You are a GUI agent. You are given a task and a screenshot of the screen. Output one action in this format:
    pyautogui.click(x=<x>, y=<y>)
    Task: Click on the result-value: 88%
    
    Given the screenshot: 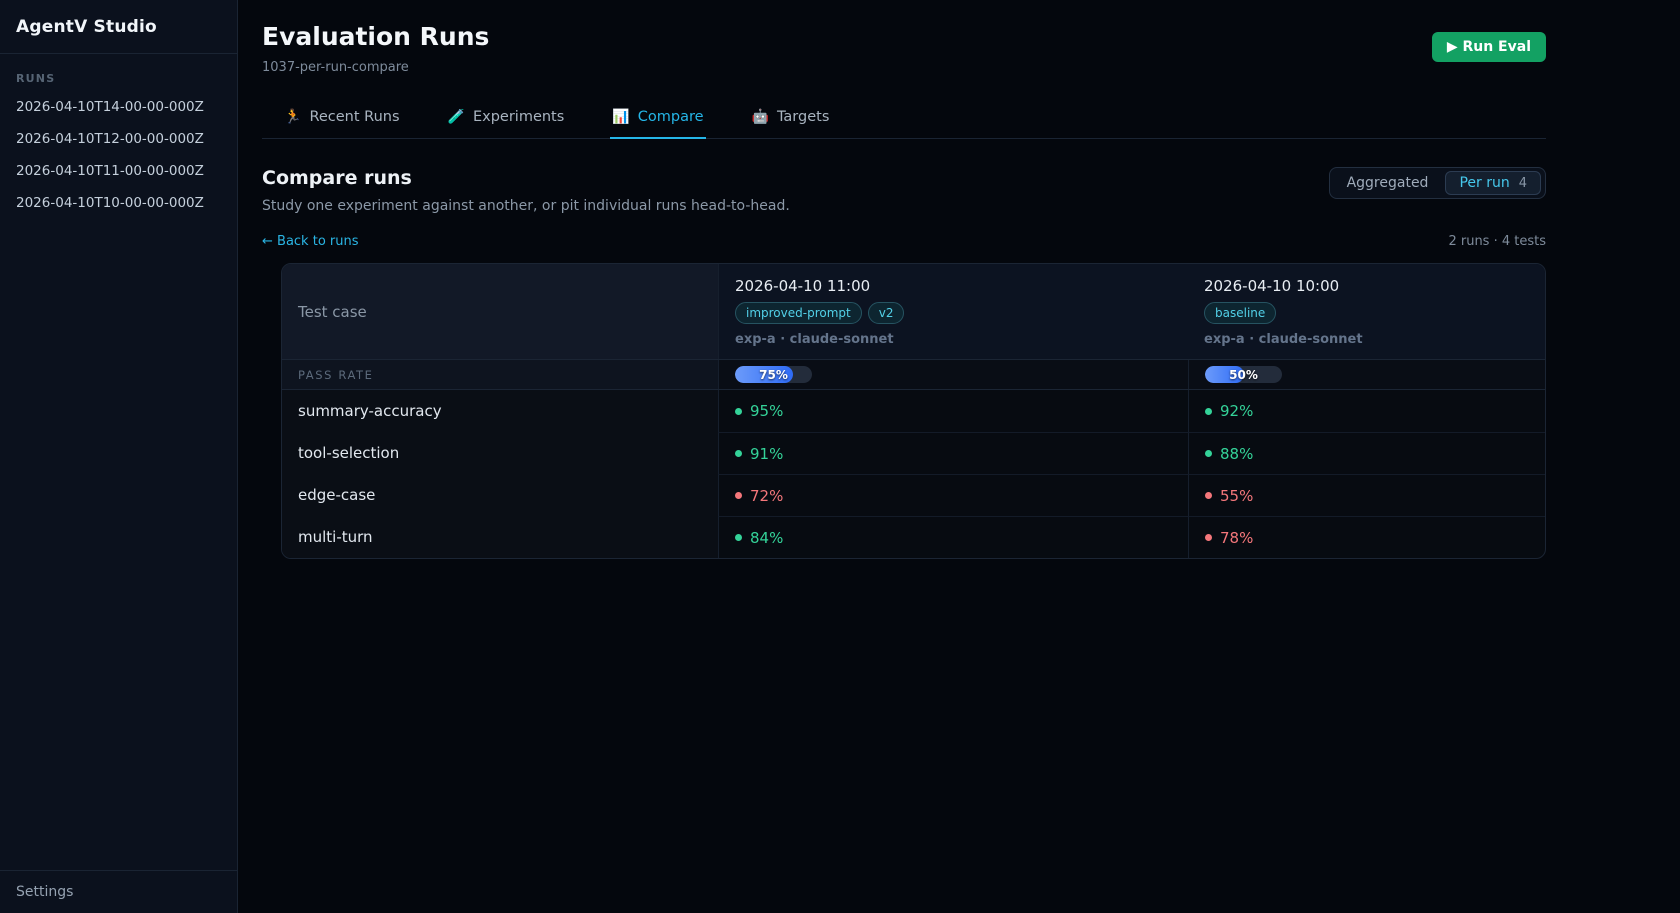 What is the action you would take?
    pyautogui.click(x=1229, y=454)
    